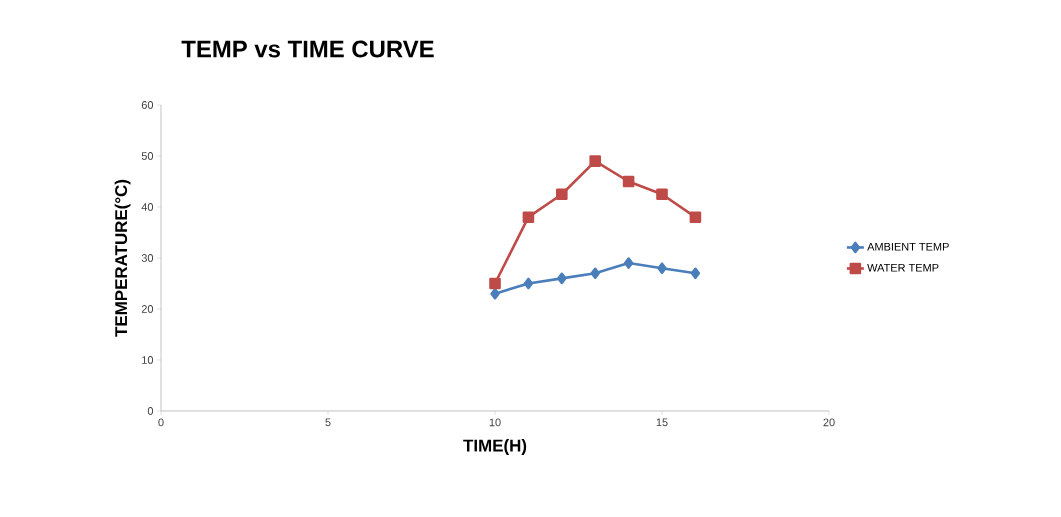 Image resolution: width=1061 pixels, height=517 pixels. I want to click on y-tick-label: 60, so click(147, 105).